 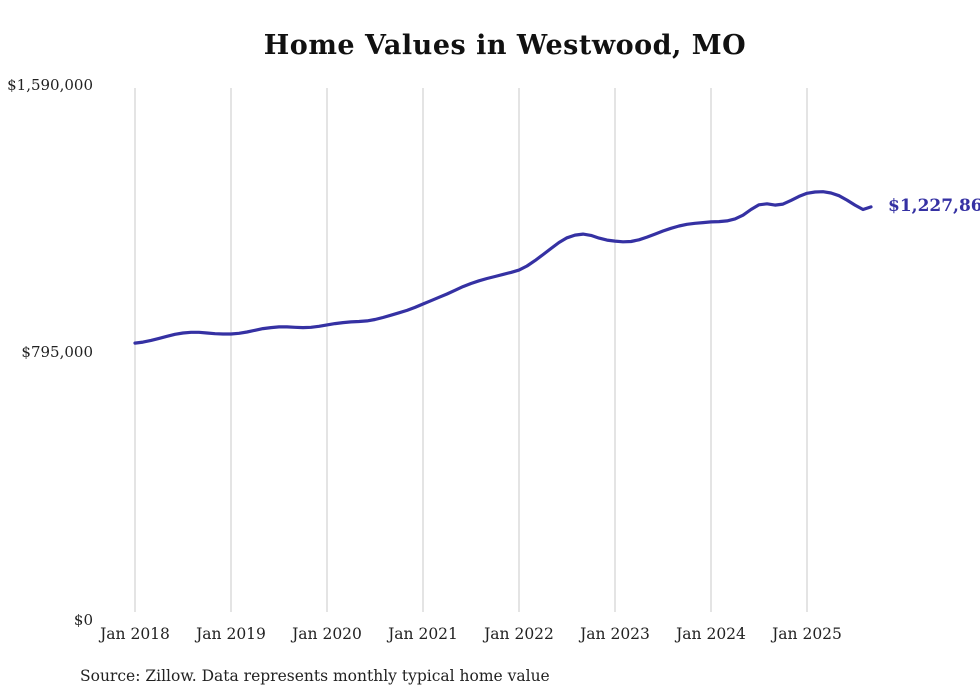 What do you see at coordinates (615, 634) in the screenshot?
I see `x-axis-label: Jan 2023` at bounding box center [615, 634].